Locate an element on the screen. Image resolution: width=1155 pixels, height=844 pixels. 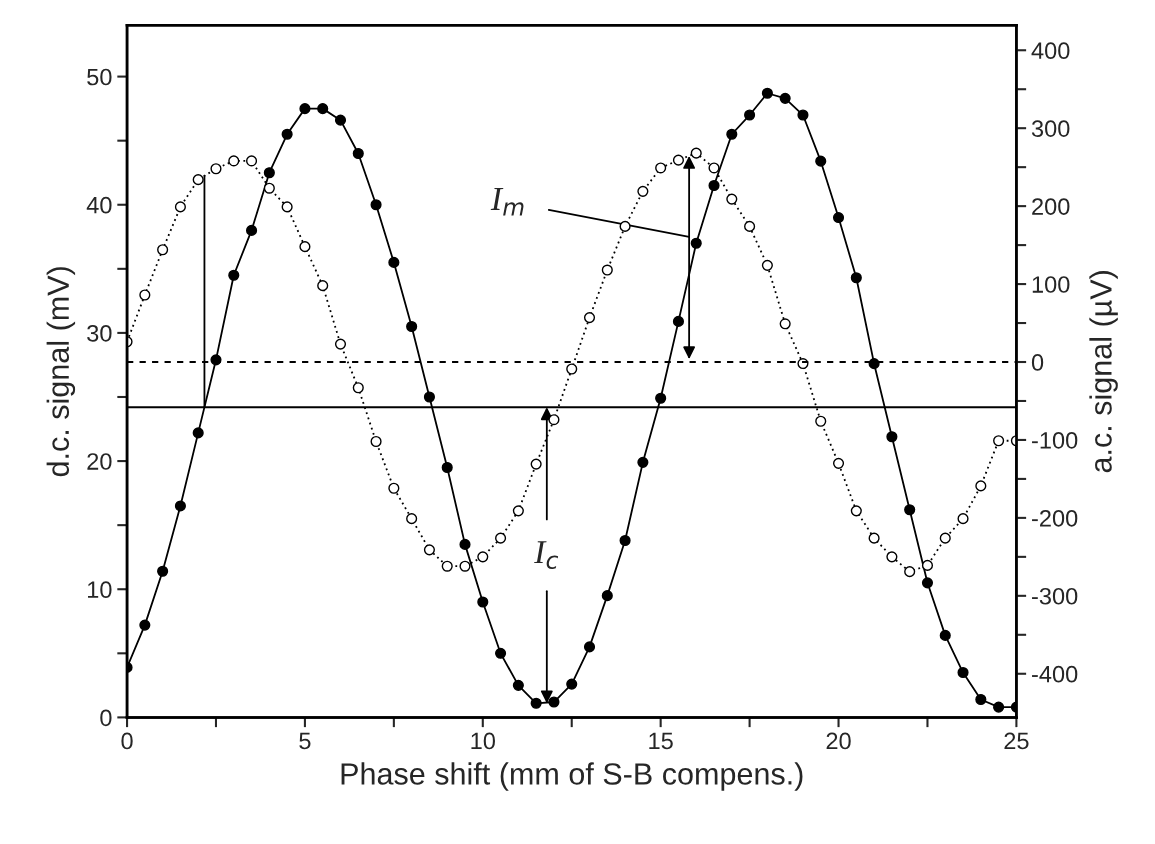
x-tick-label: 5 is located at coordinates (305, 741).